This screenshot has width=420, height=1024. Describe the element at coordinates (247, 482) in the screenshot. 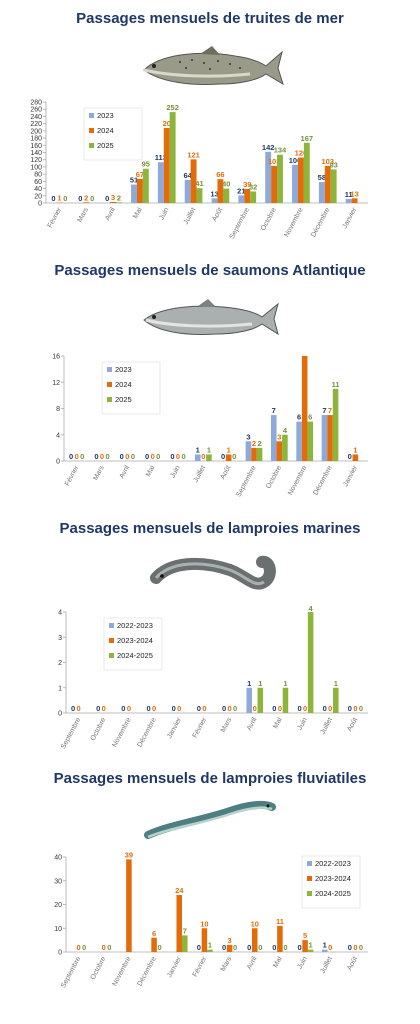

I see `x-tick-label: Septembre` at that location.